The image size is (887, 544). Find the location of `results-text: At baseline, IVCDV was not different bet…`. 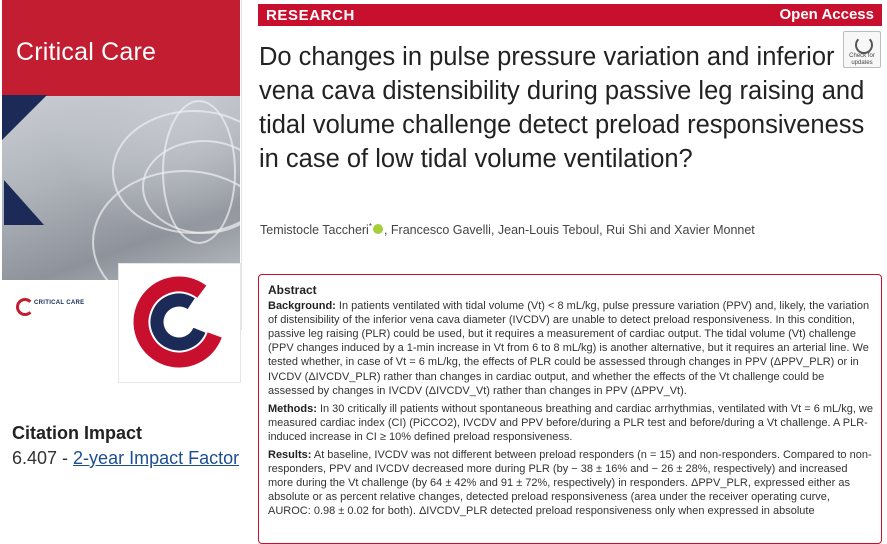

results-text: At baseline, IVCDV was not different bet… is located at coordinates (570, 483).